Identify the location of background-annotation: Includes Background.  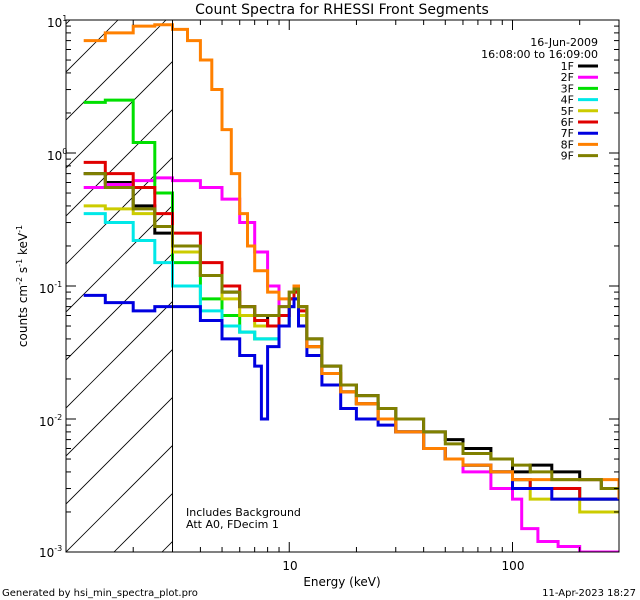
(243, 512).